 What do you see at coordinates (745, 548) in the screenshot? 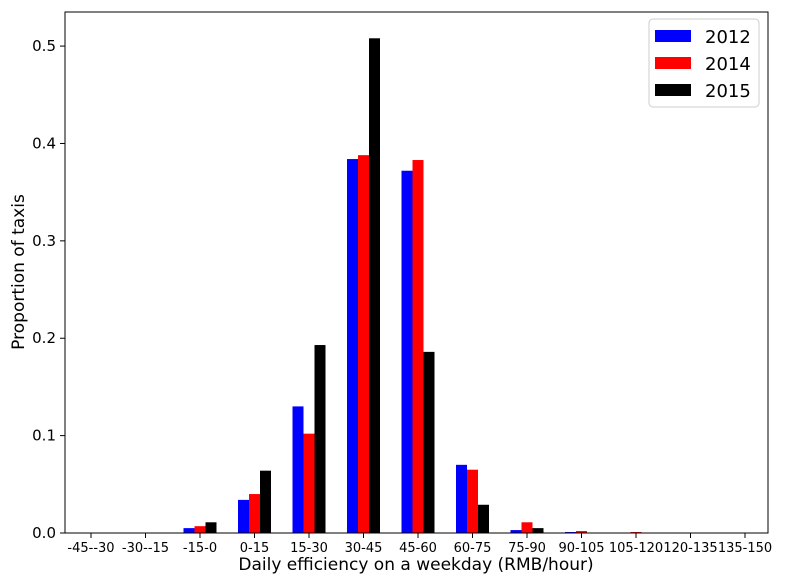
I see `x-tick-label: 135-150` at bounding box center [745, 548].